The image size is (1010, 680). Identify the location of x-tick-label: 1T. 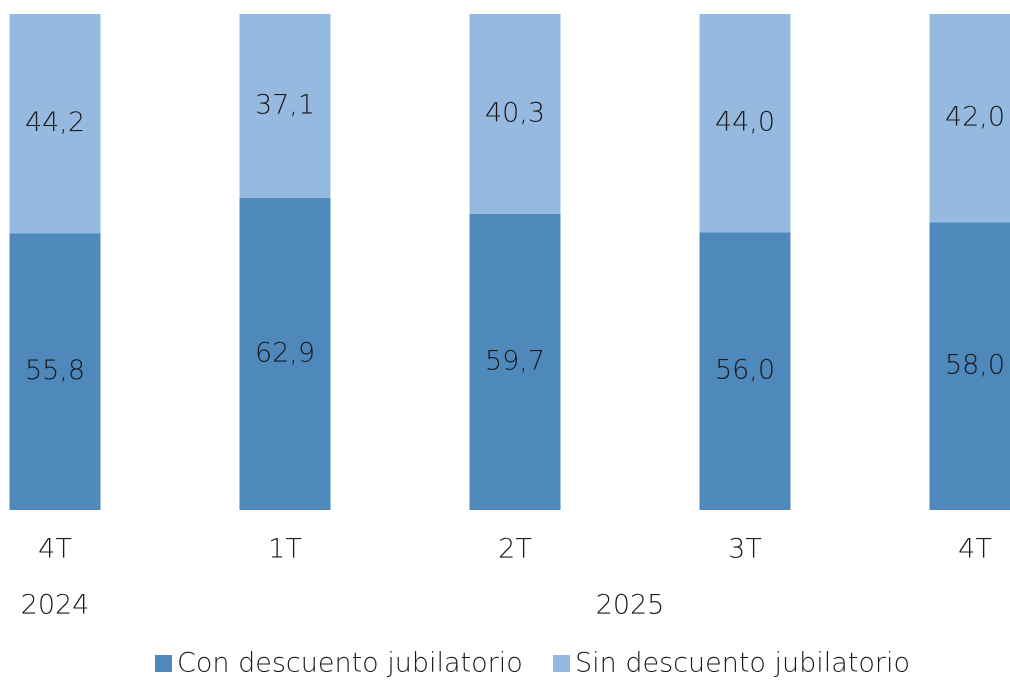
(285, 549).